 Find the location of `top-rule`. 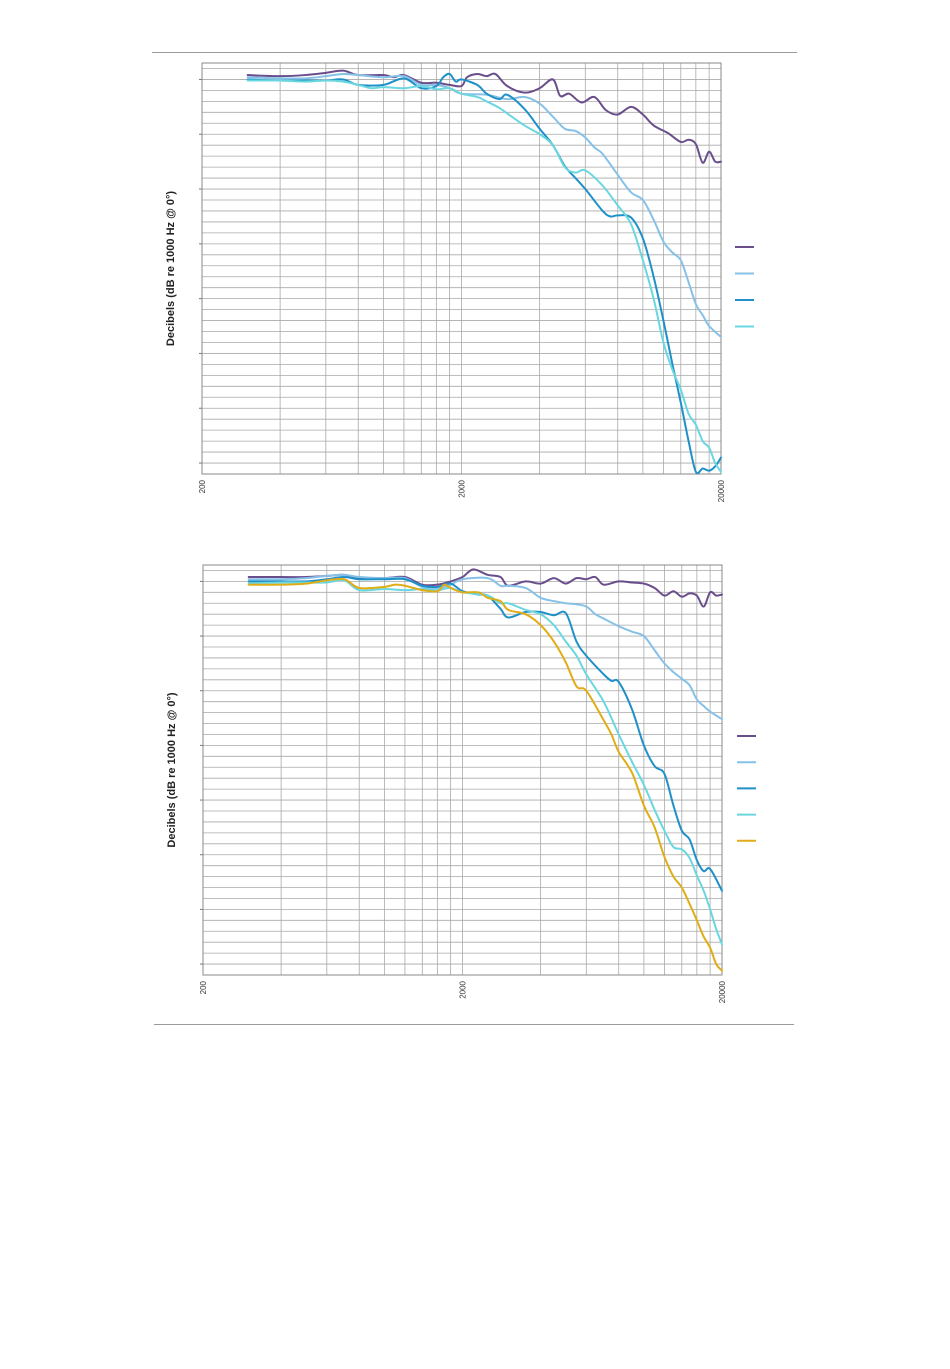

top-rule is located at coordinates (474, 52).